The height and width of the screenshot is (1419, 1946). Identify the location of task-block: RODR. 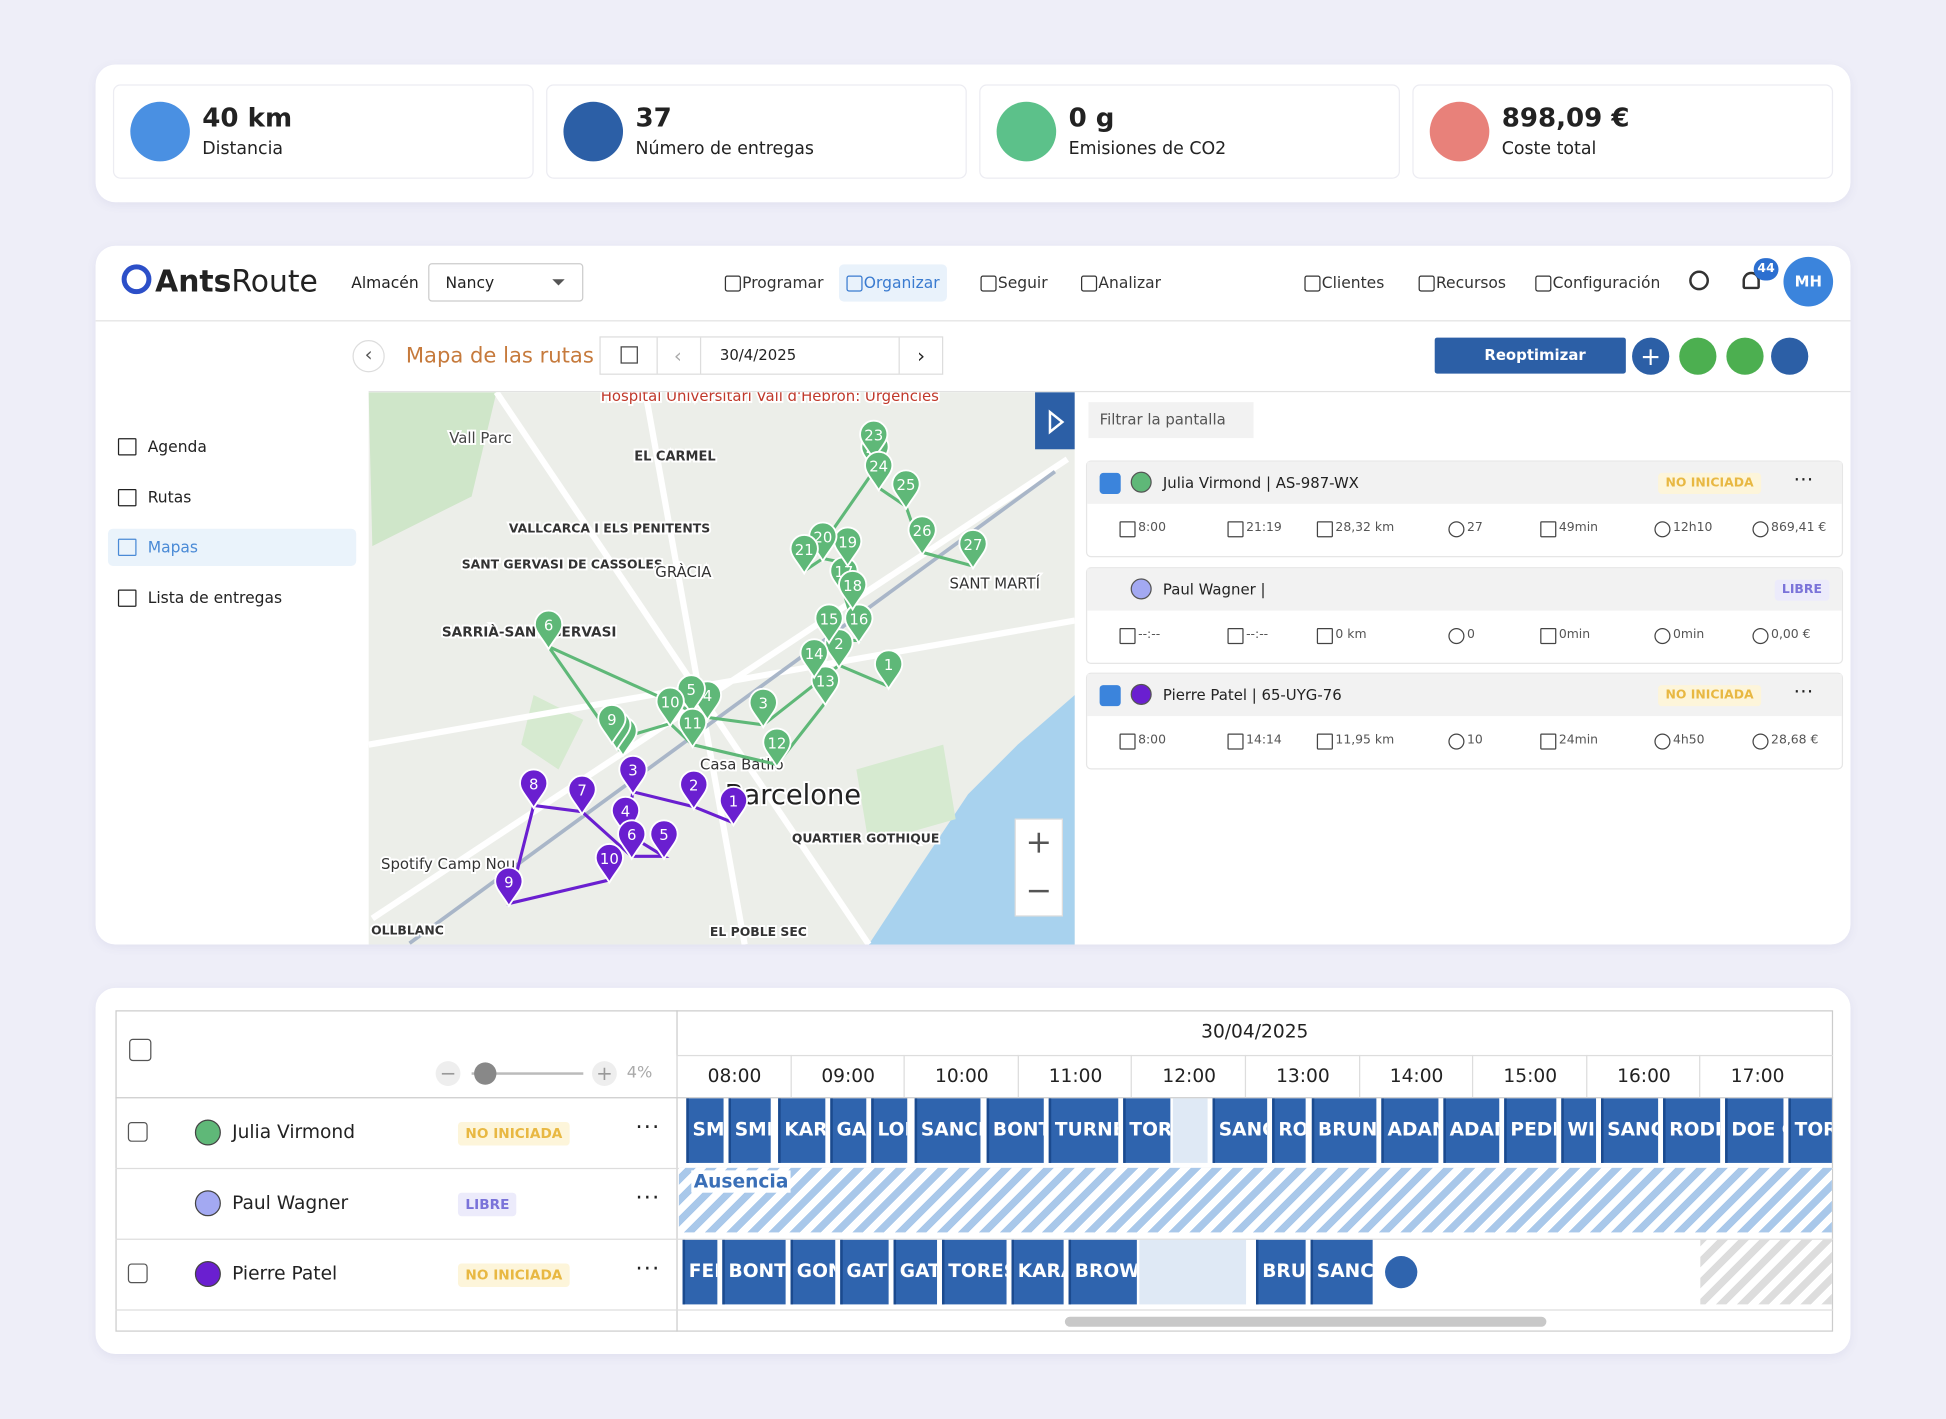
(1692, 1130).